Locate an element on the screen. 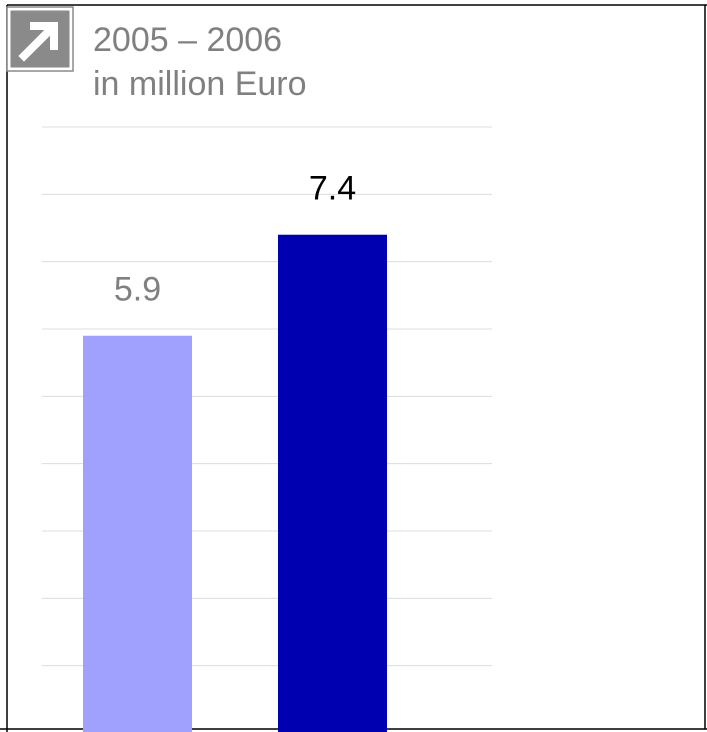 This screenshot has width=707, height=732. icon is located at coordinates (40, 39).